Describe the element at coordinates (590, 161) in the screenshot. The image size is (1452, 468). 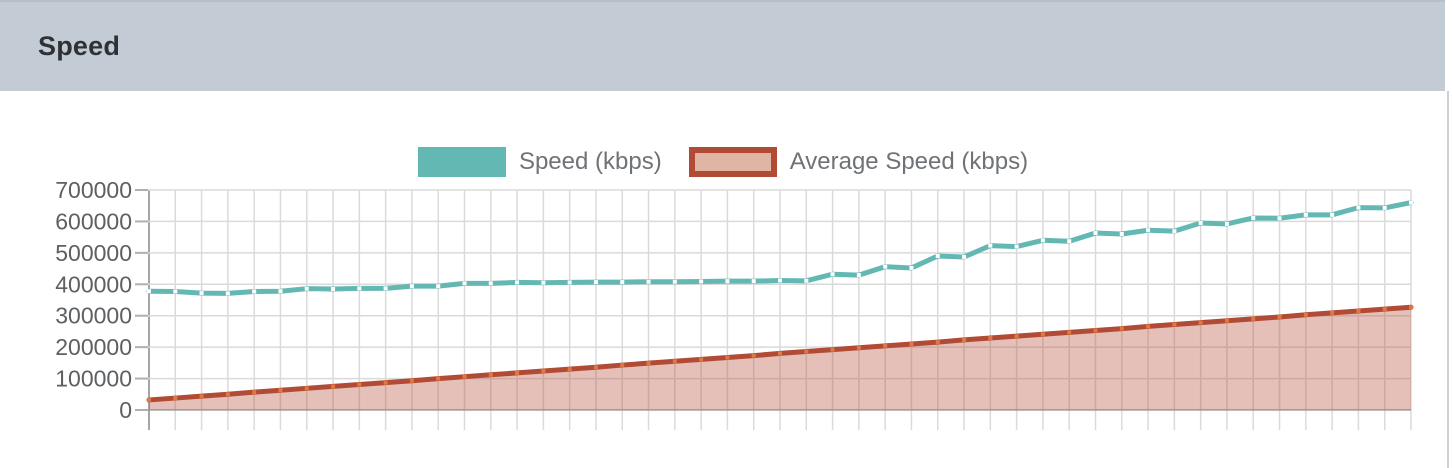
I see `speed-legend-label: Speed (kbps)` at that location.